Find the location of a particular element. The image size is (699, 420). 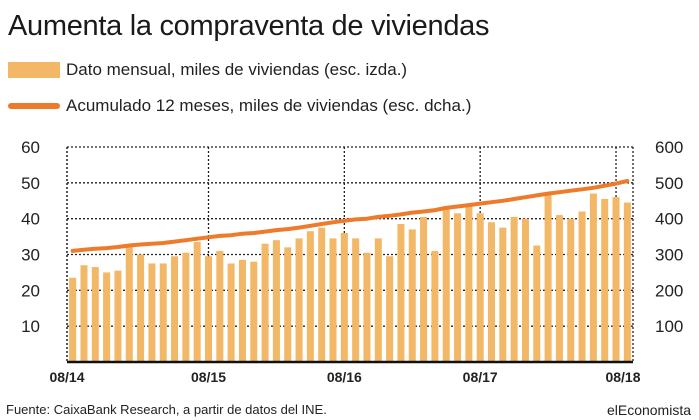

y-right-tick-label: 400 is located at coordinates (669, 219).